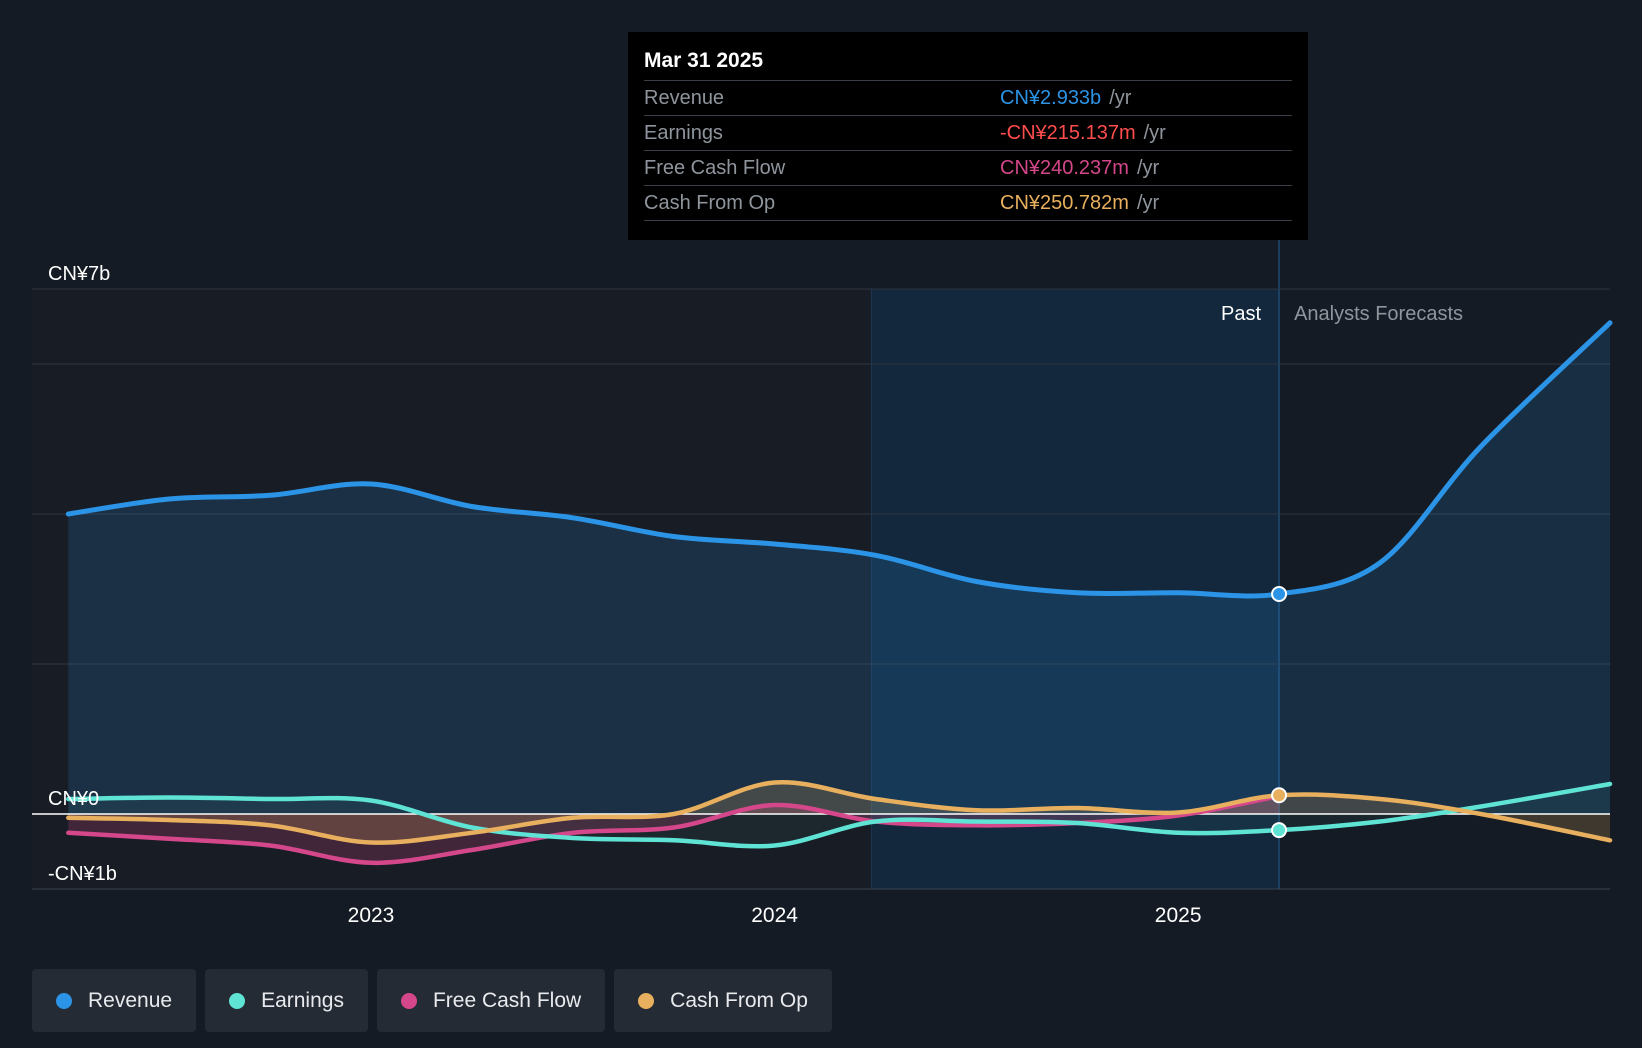 The height and width of the screenshot is (1048, 1642). Describe the element at coordinates (302, 1000) in the screenshot. I see `legend-label: Earnings` at that location.